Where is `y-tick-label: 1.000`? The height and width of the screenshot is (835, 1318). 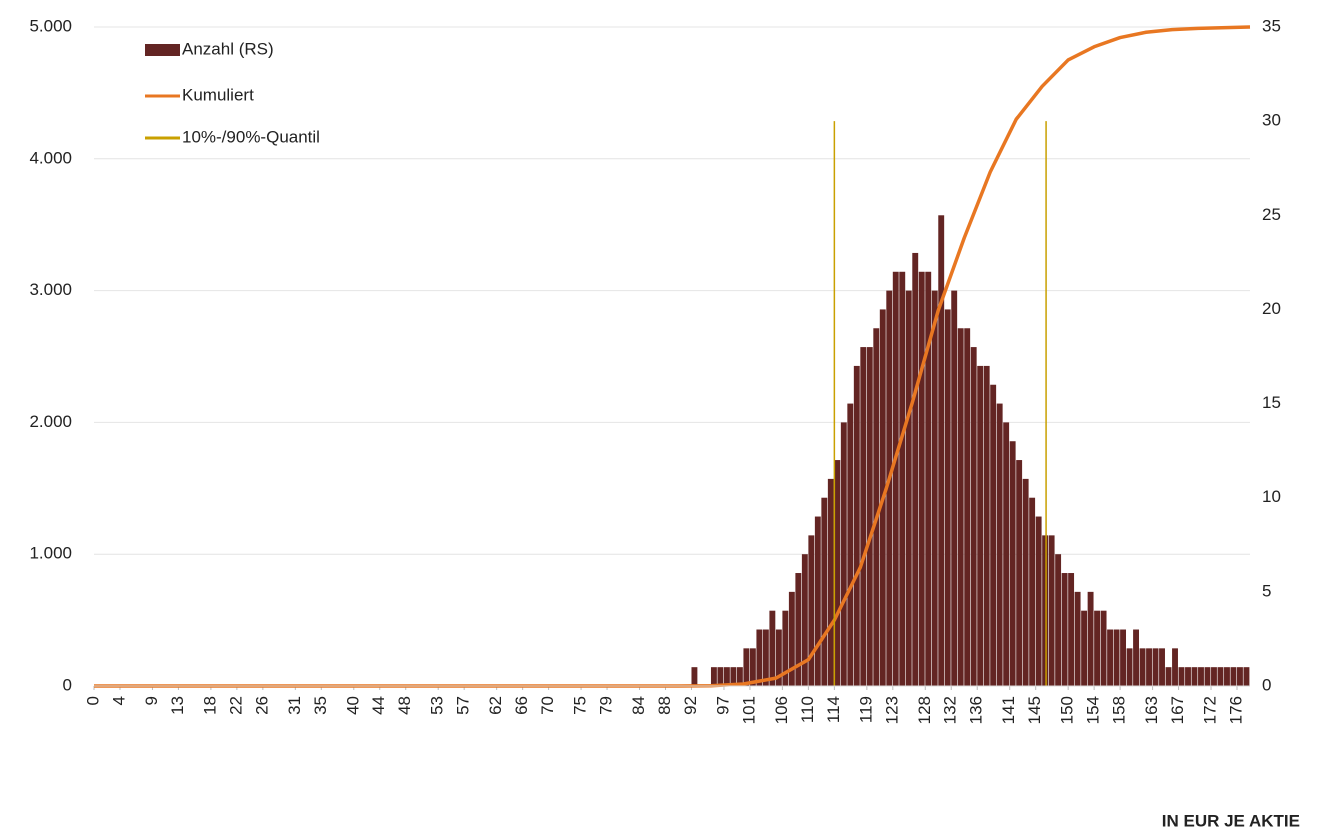
y-tick-label: 1.000 is located at coordinates (50, 553).